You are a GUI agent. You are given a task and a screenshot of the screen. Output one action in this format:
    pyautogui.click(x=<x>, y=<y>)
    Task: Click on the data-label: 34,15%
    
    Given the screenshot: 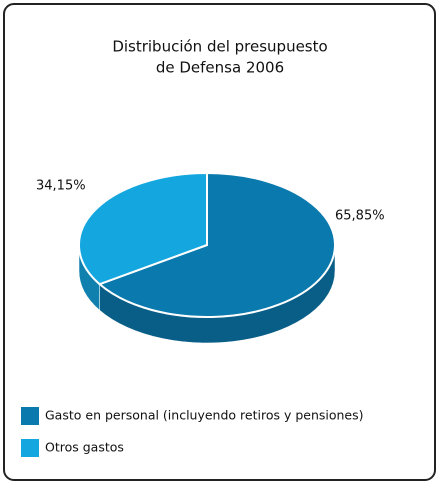 What is the action you would take?
    pyautogui.click(x=61, y=186)
    